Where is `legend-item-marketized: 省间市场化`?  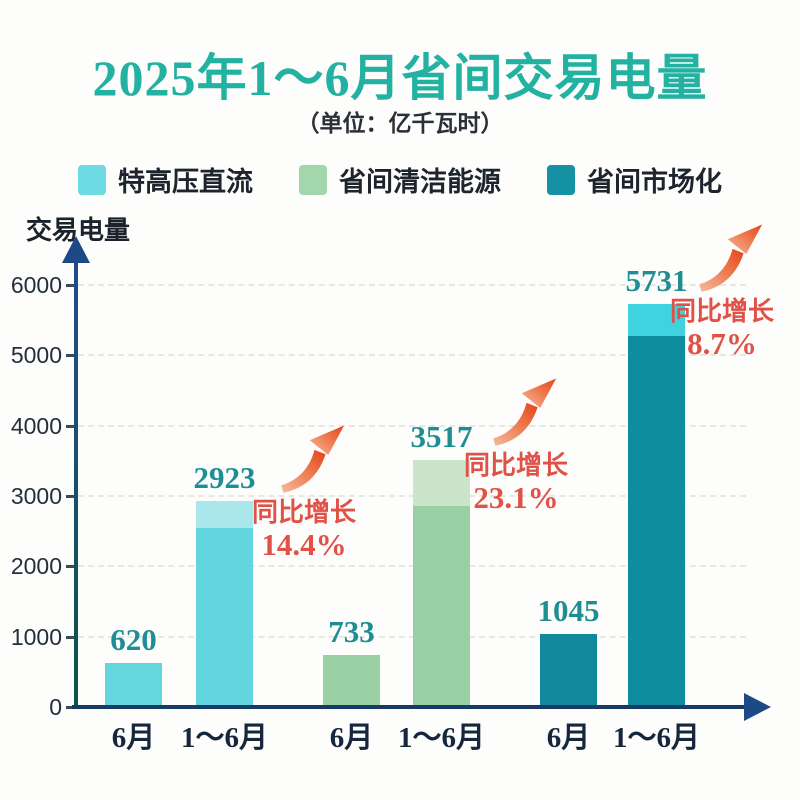
legend-item-marketized: 省间市场化 is located at coordinates (634, 179).